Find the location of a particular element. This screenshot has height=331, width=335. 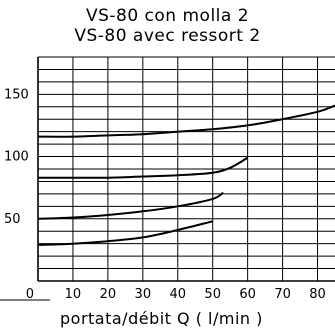

y-tick-label: 100 is located at coordinates (16, 157).